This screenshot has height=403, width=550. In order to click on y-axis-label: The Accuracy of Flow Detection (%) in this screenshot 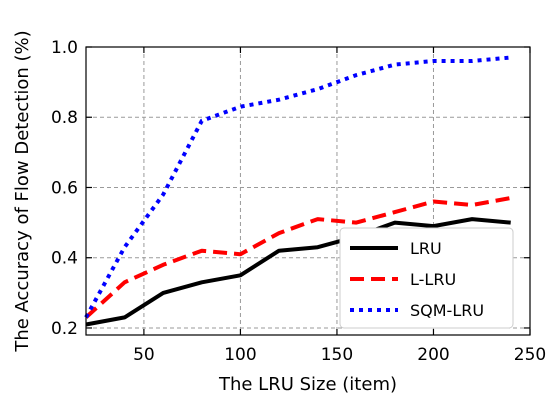, I will do `click(22, 191)`.